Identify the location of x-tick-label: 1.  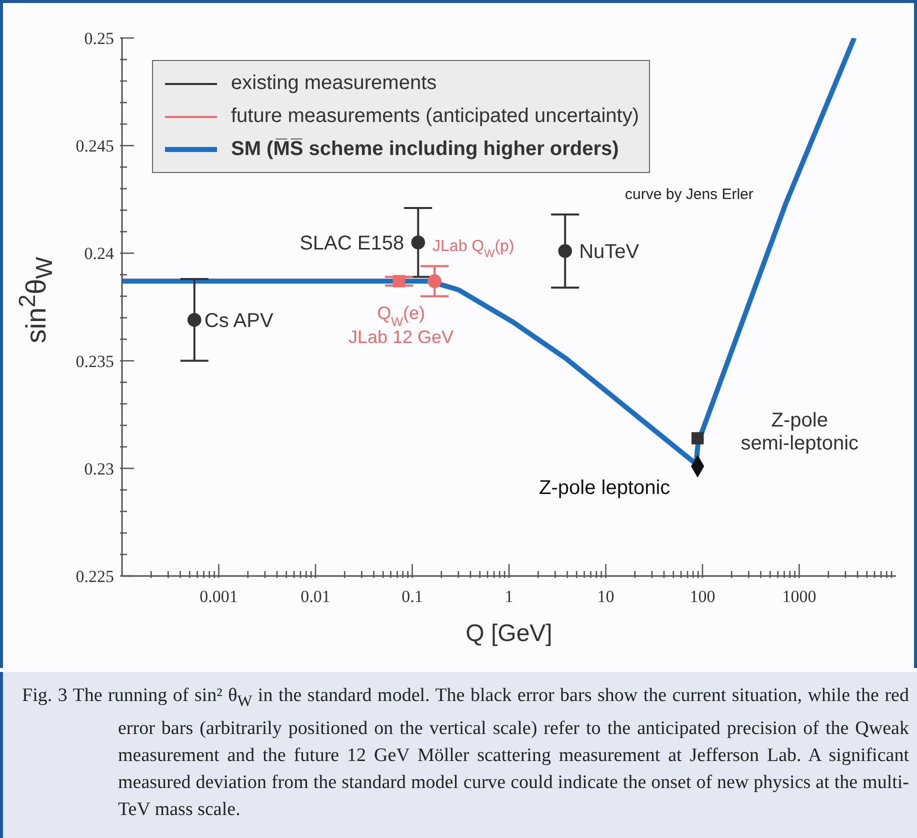
(509, 596).